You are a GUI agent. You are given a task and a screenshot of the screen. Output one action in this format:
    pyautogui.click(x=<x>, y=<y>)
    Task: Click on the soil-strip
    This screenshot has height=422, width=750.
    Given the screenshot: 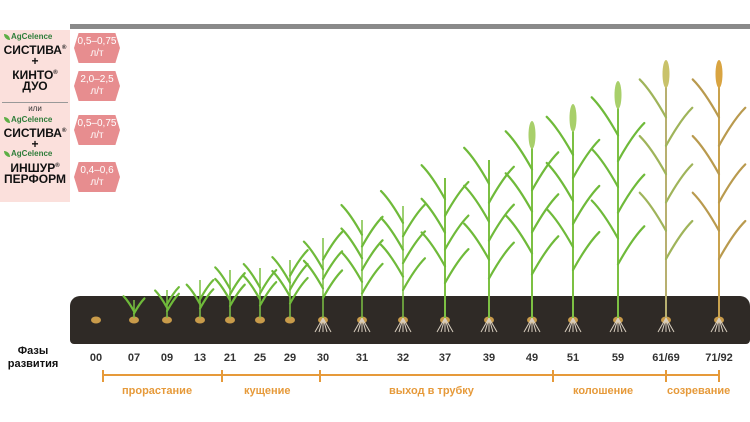 What is the action you would take?
    pyautogui.click(x=410, y=320)
    